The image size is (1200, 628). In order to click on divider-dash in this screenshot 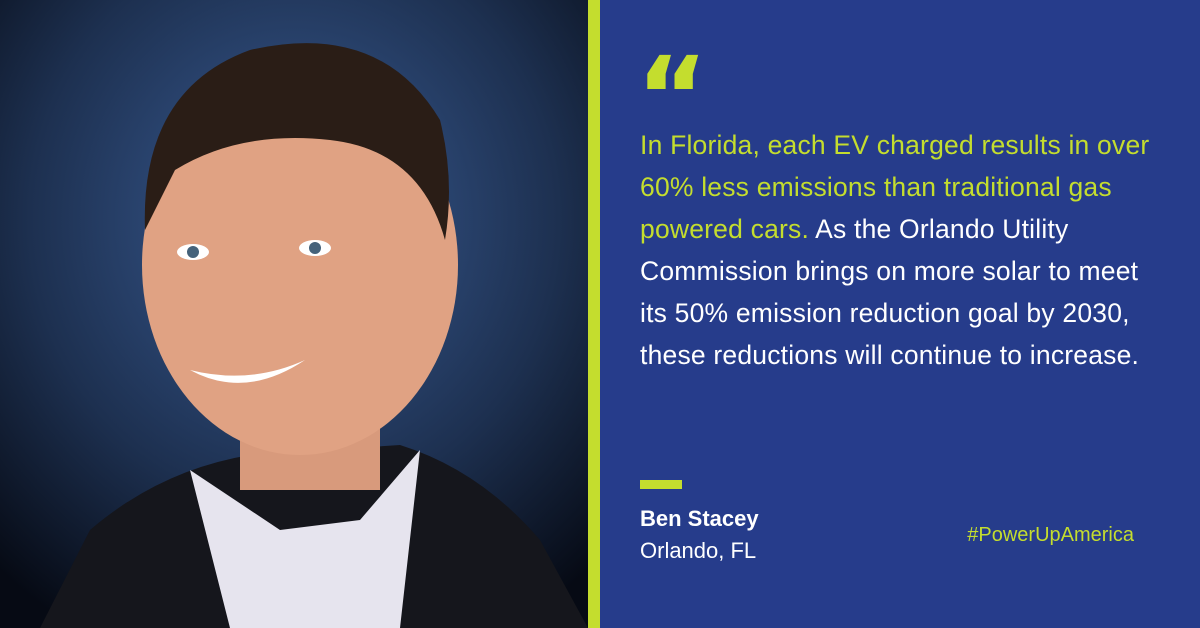, I will do `click(661, 484)`.